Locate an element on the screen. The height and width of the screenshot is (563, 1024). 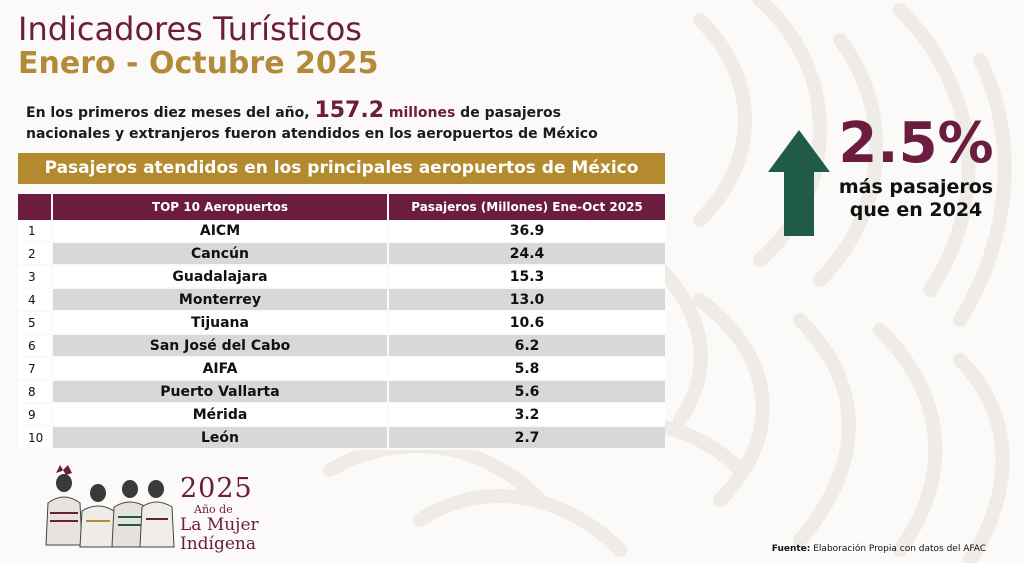
table-row: 7 AIFA 5.8 is located at coordinates (341, 369).